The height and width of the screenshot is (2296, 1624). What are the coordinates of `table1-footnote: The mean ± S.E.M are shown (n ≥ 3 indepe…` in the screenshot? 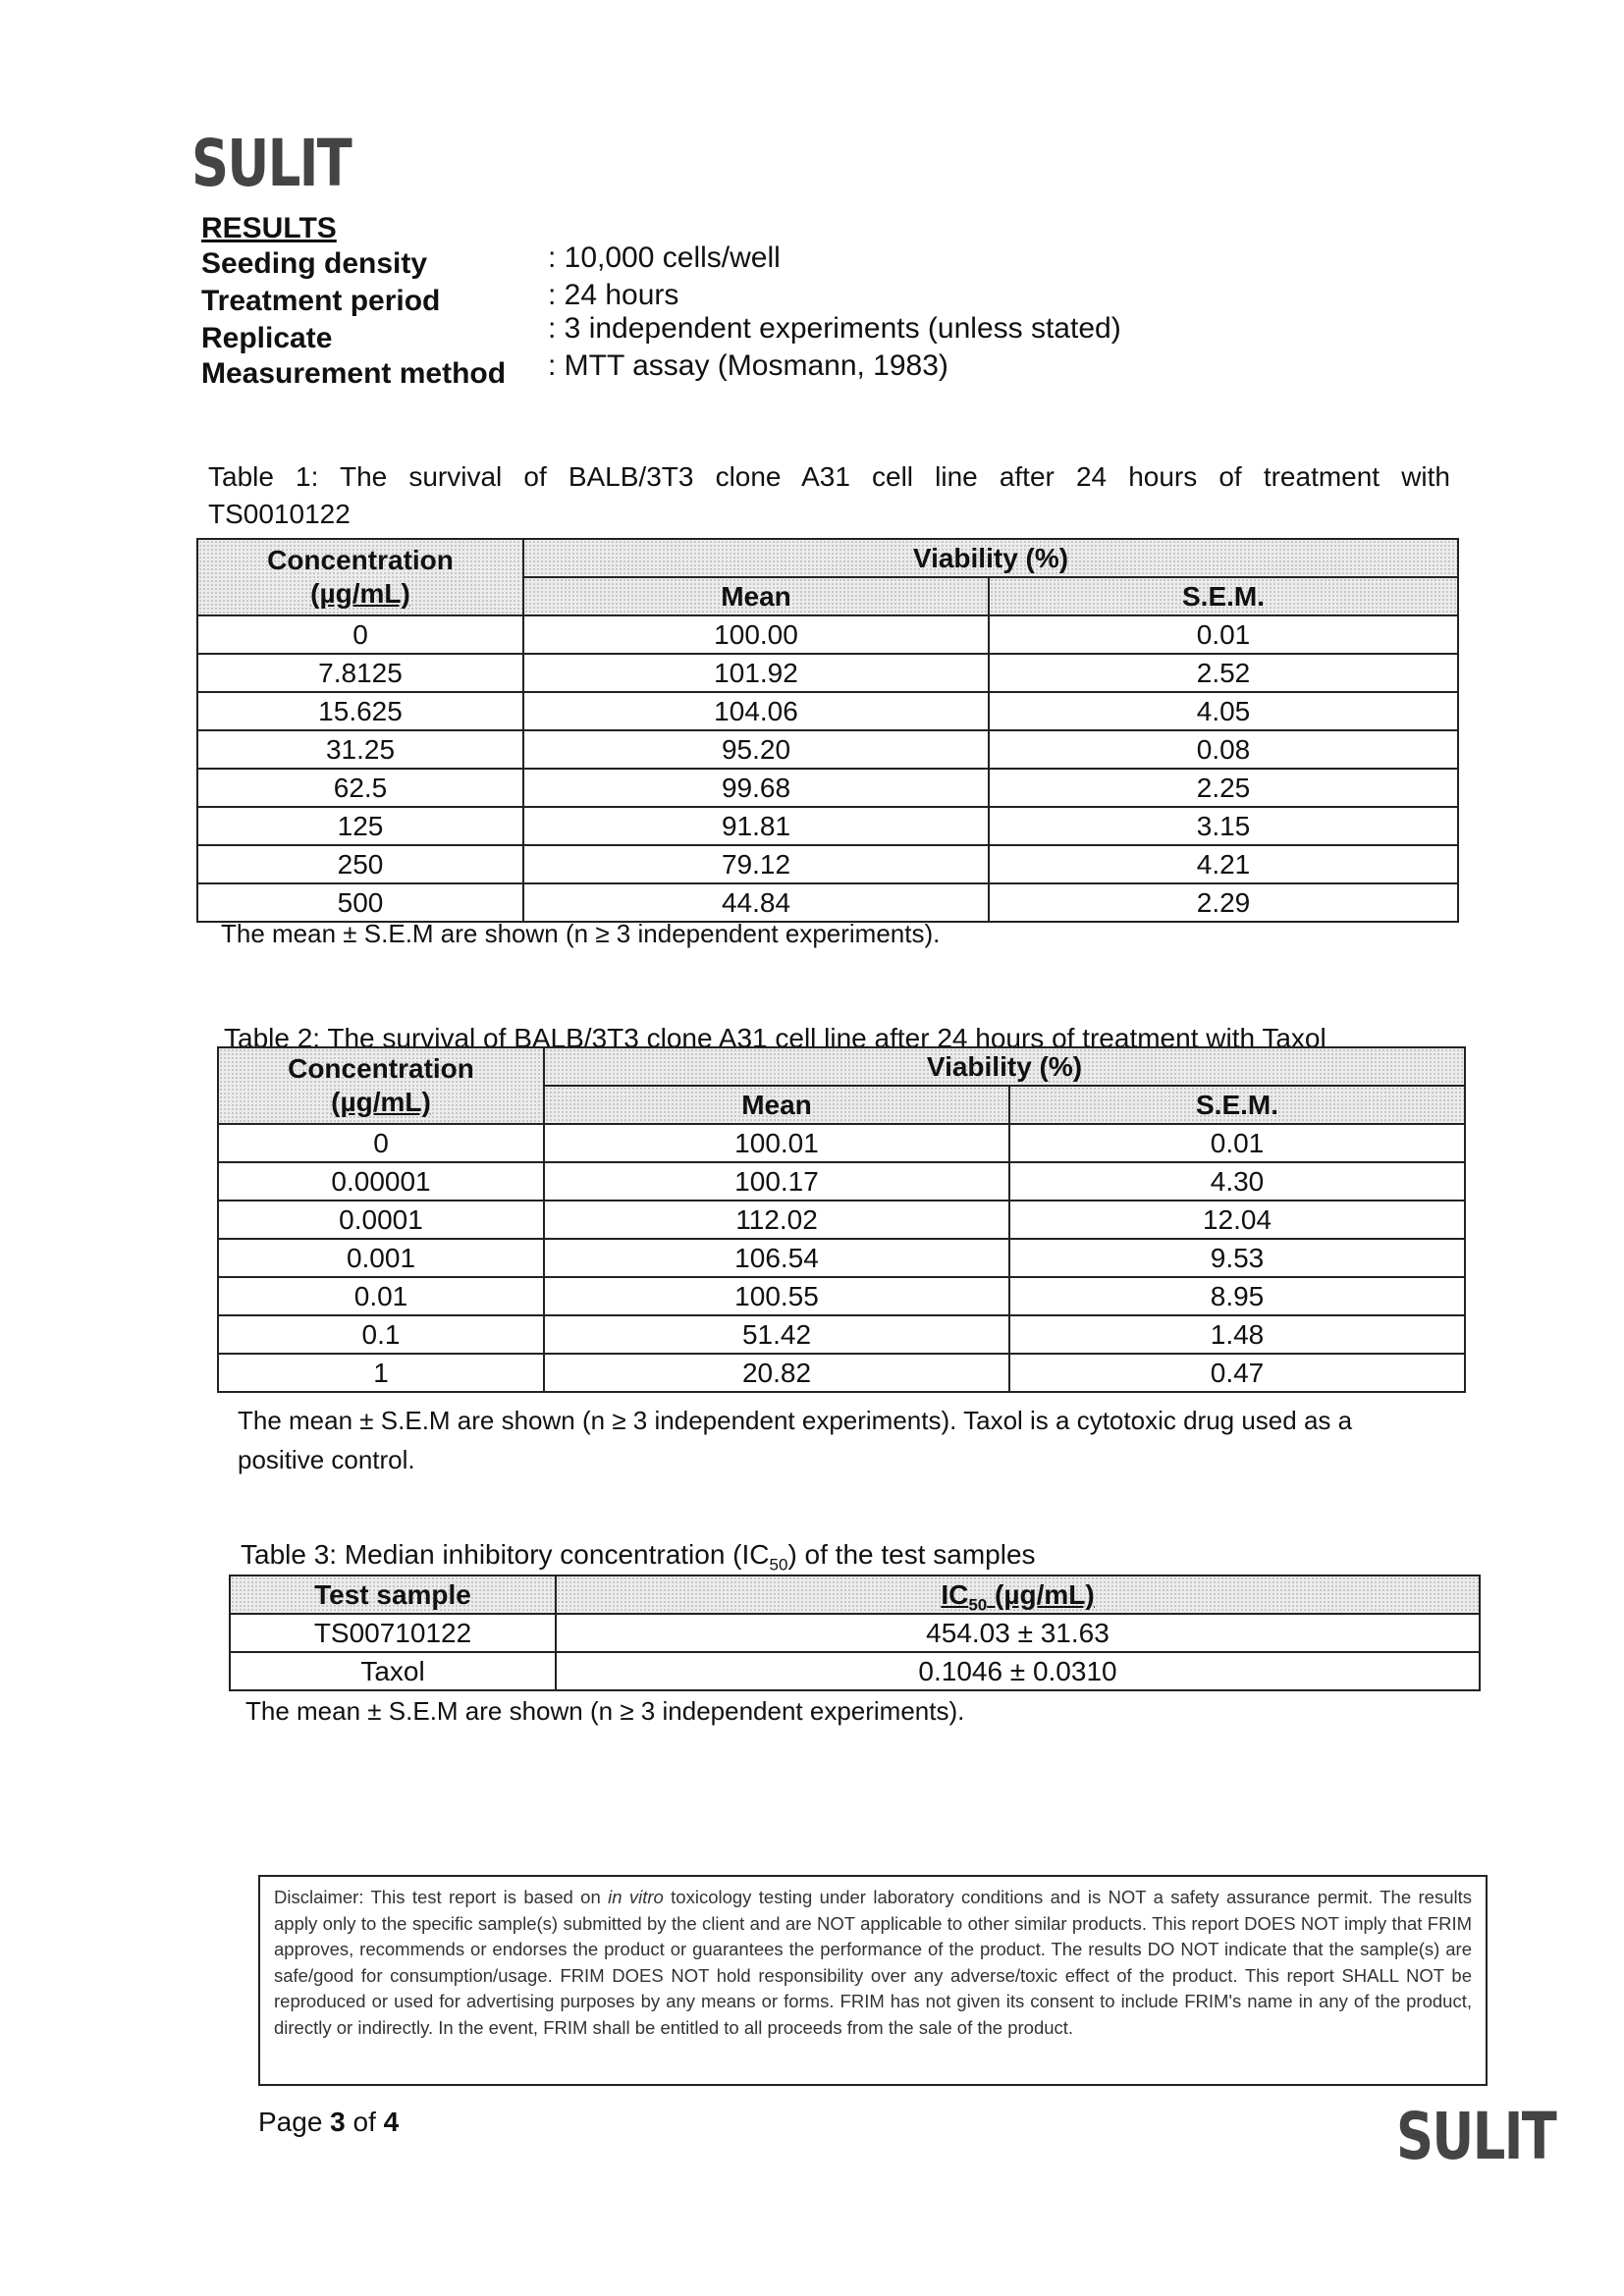 It's located at (581, 933).